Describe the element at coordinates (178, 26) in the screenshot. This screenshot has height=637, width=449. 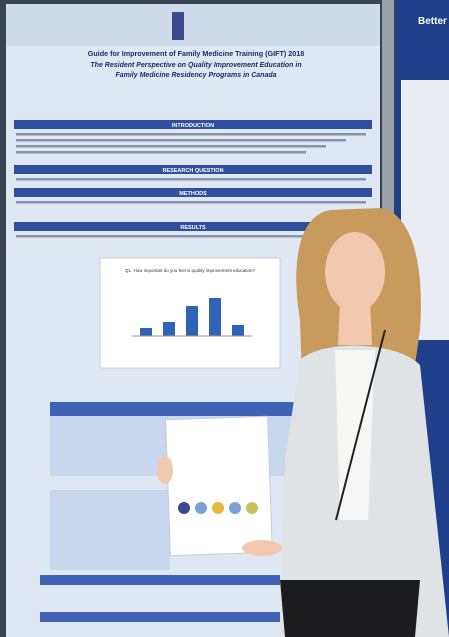
I see `logo` at that location.